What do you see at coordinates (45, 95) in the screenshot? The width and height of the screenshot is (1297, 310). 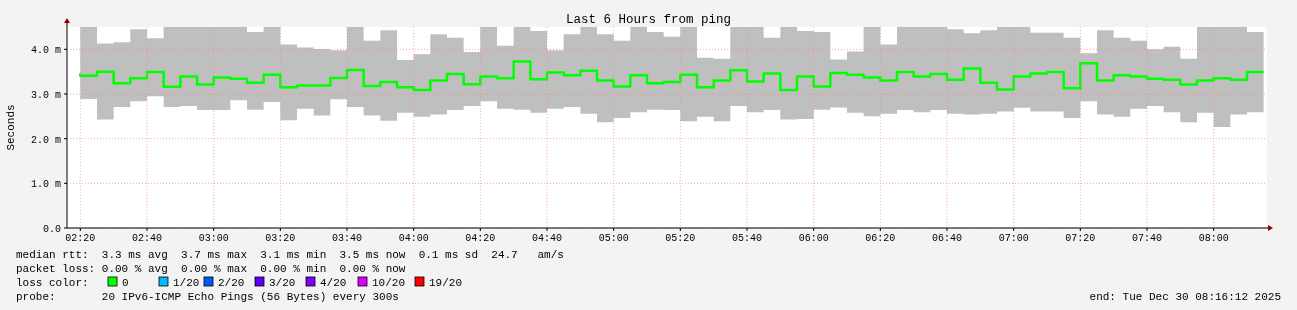 I see `y-tick-label: 3.0 m` at bounding box center [45, 95].